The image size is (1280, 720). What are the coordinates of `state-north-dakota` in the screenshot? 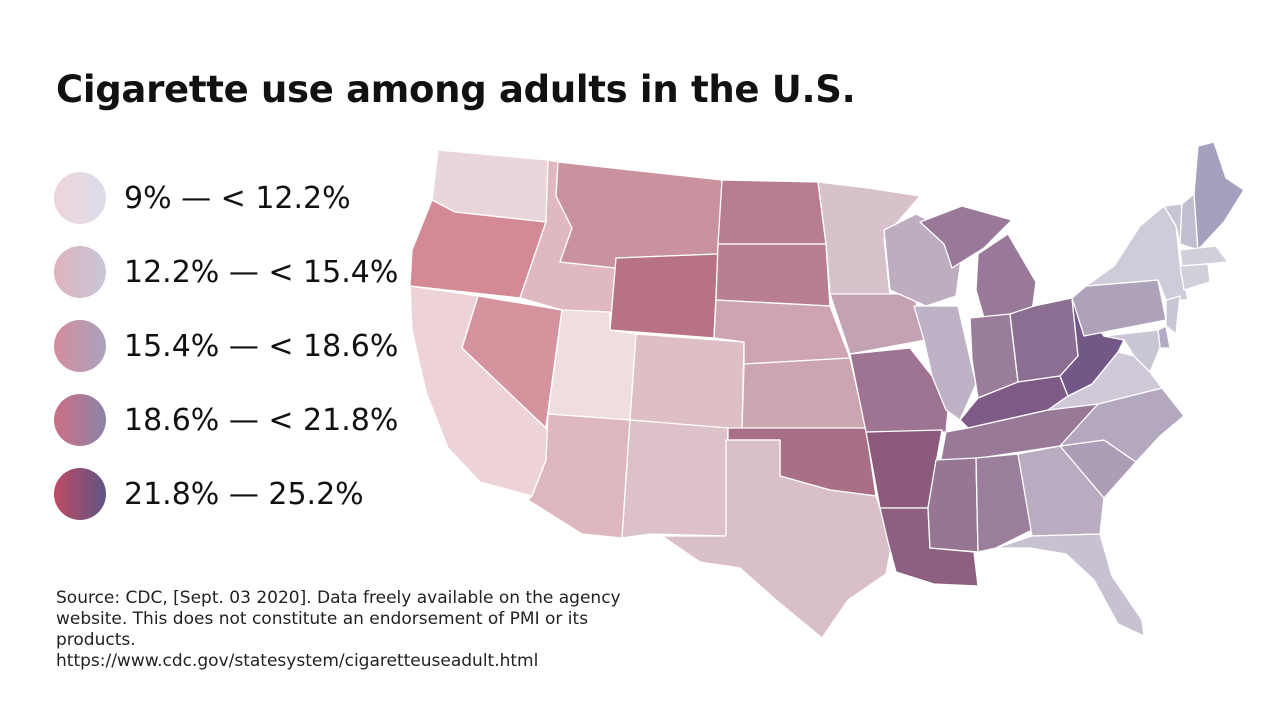 It's located at (772, 212).